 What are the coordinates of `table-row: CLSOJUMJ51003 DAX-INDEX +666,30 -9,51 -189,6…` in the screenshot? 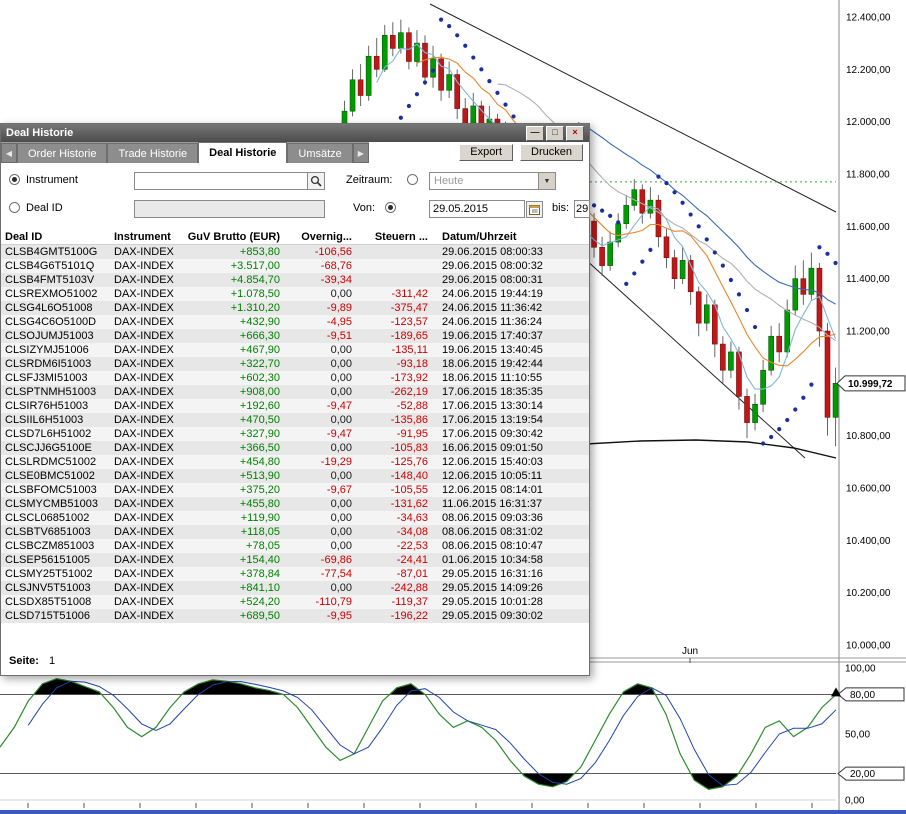 It's located at (295, 336).